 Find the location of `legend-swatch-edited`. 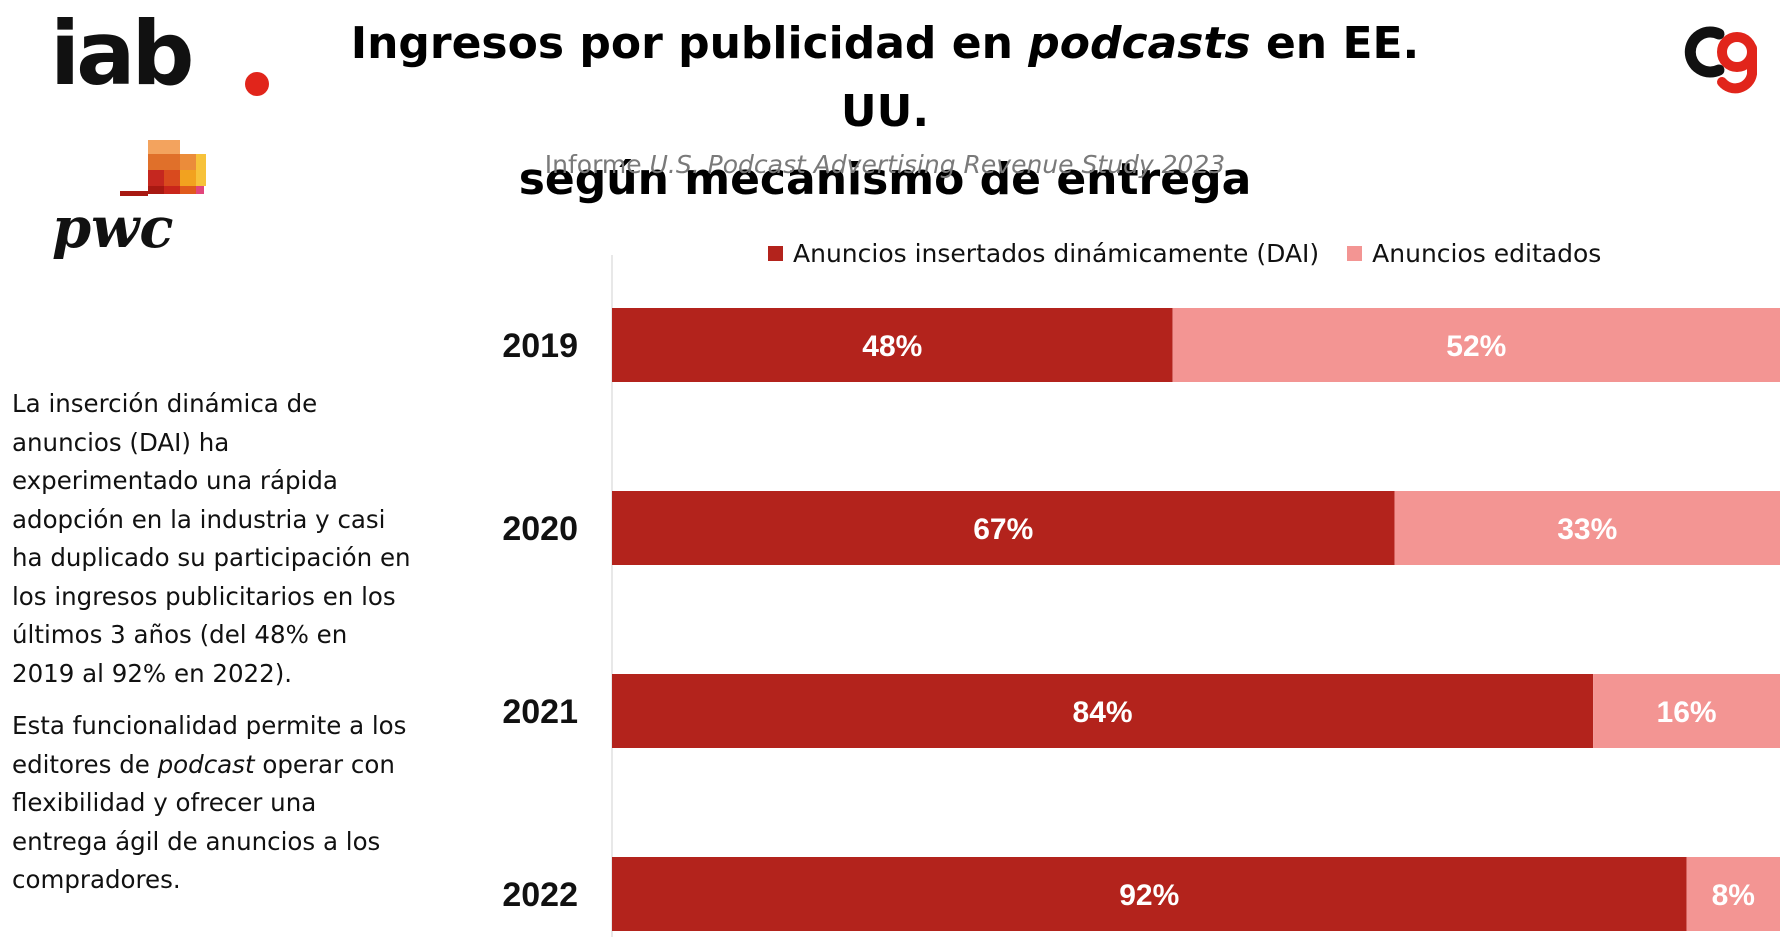

legend-swatch-edited is located at coordinates (1355, 253).